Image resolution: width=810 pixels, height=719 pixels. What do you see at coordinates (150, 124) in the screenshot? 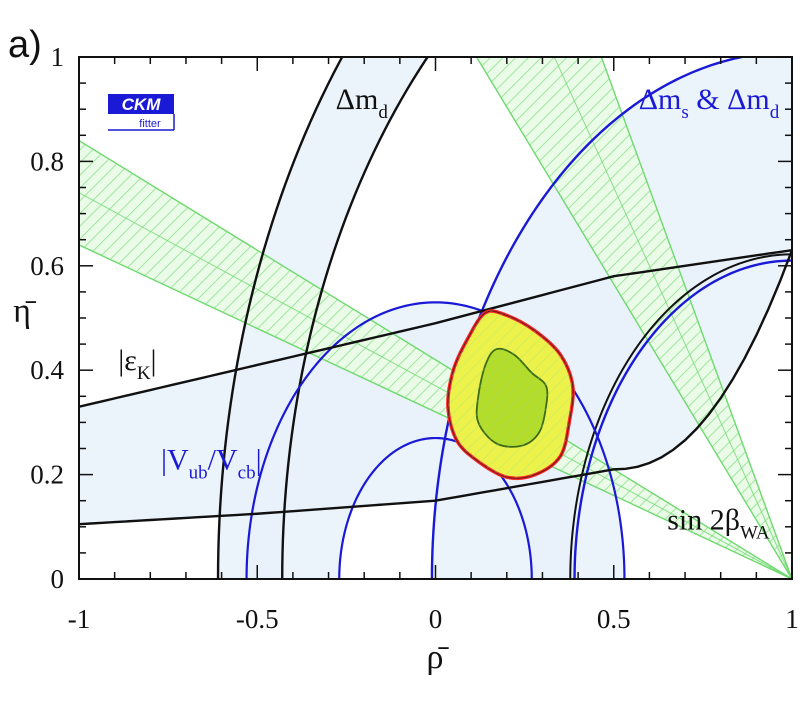
I see `logo-text-fitter: fitter` at bounding box center [150, 124].